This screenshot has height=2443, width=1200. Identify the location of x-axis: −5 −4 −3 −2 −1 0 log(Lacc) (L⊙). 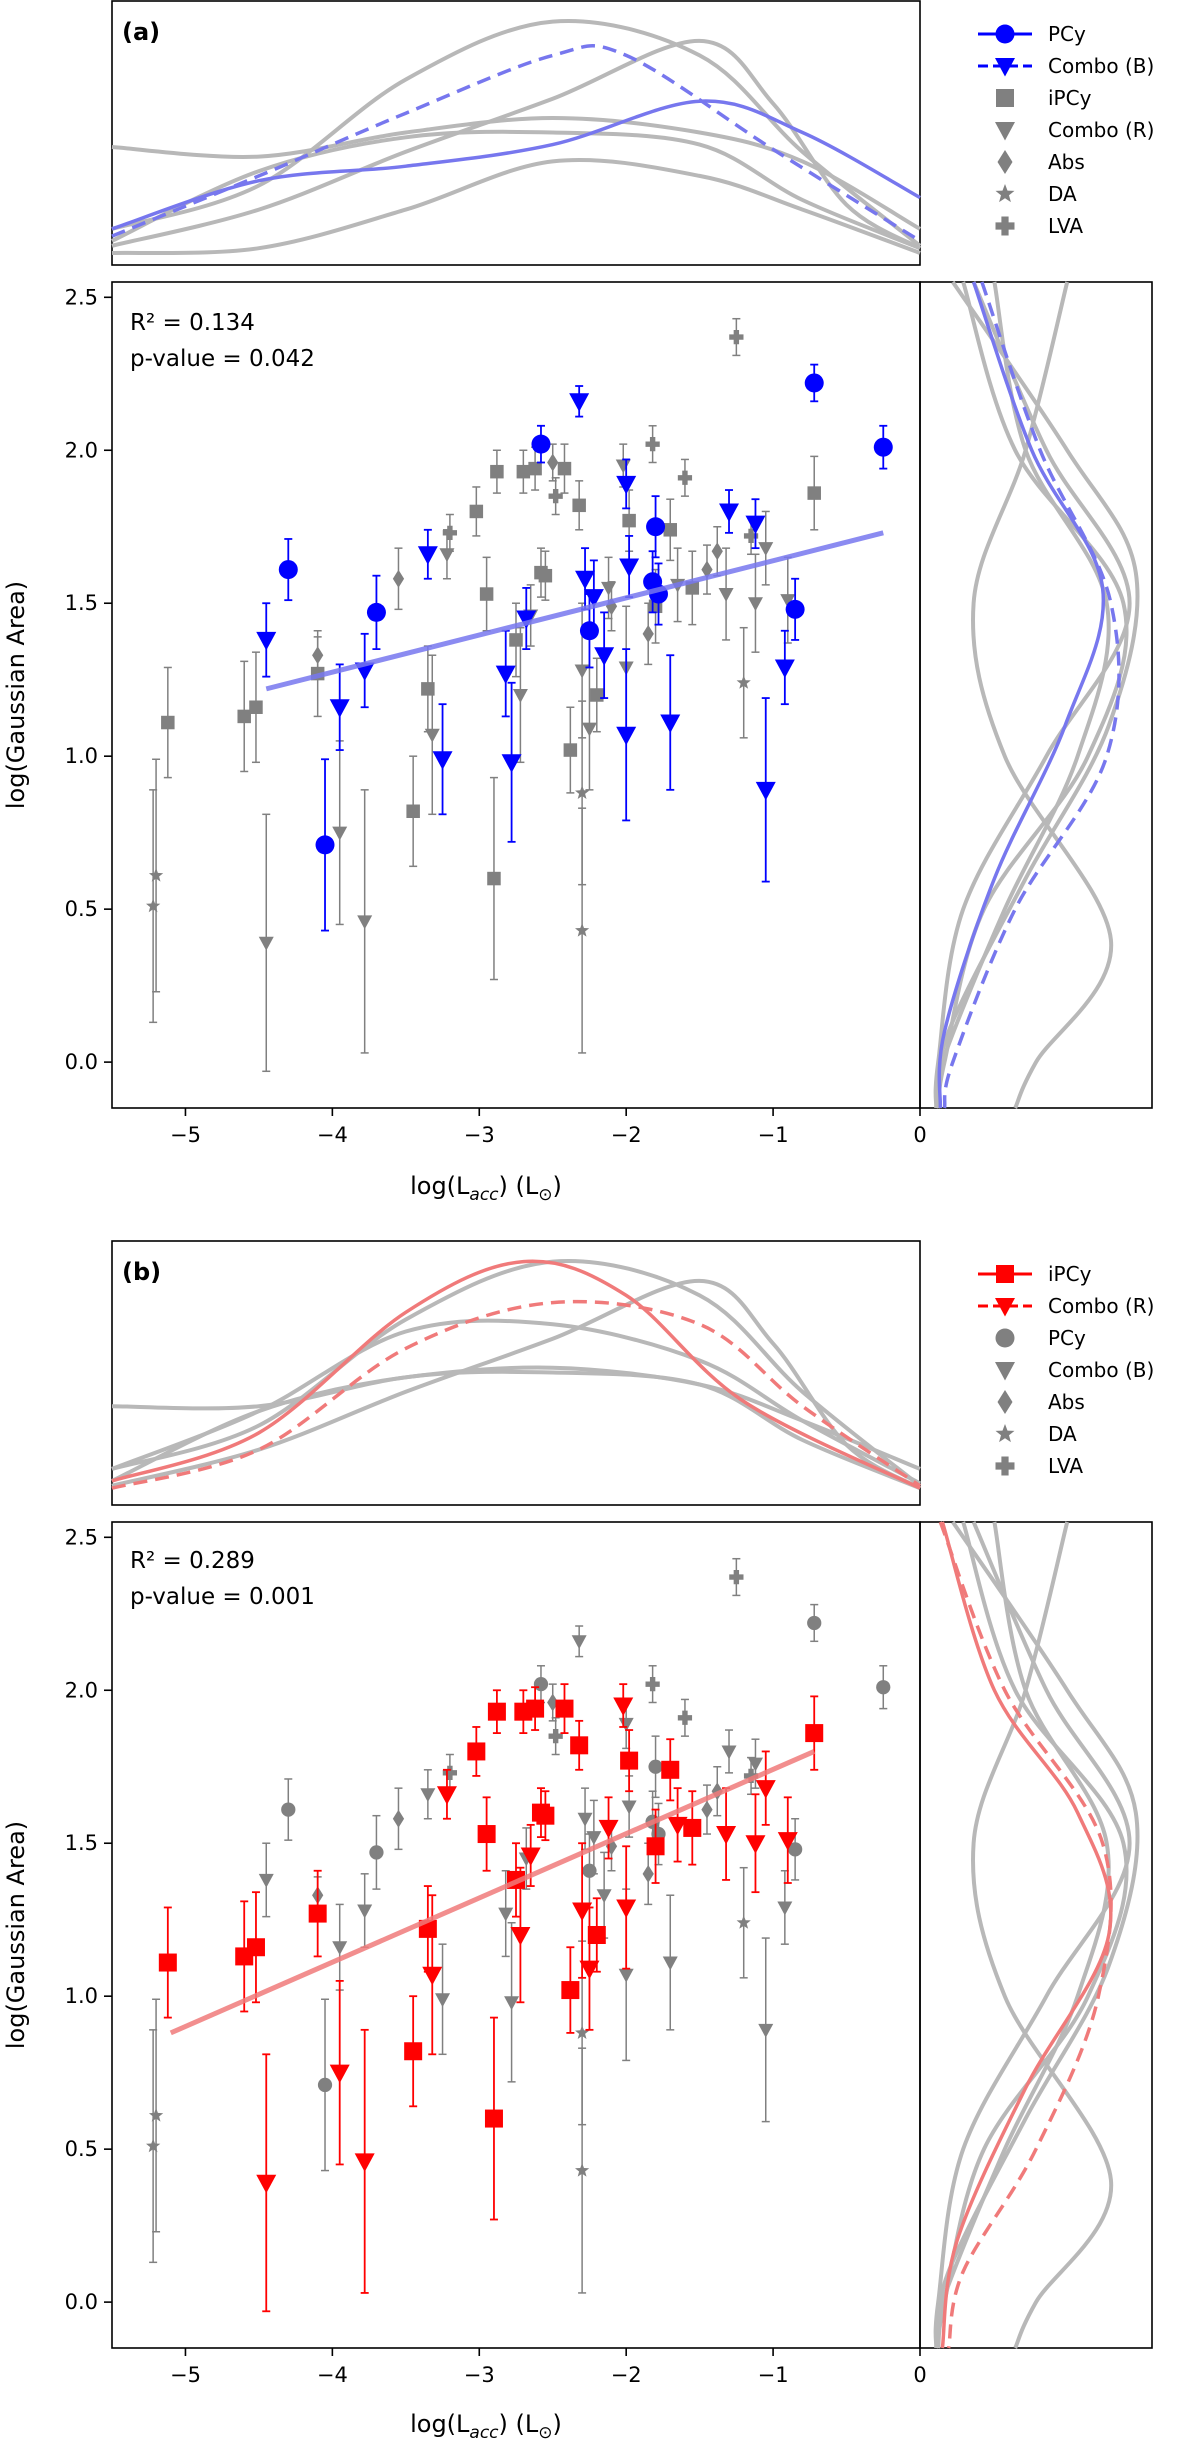
(548, 2395).